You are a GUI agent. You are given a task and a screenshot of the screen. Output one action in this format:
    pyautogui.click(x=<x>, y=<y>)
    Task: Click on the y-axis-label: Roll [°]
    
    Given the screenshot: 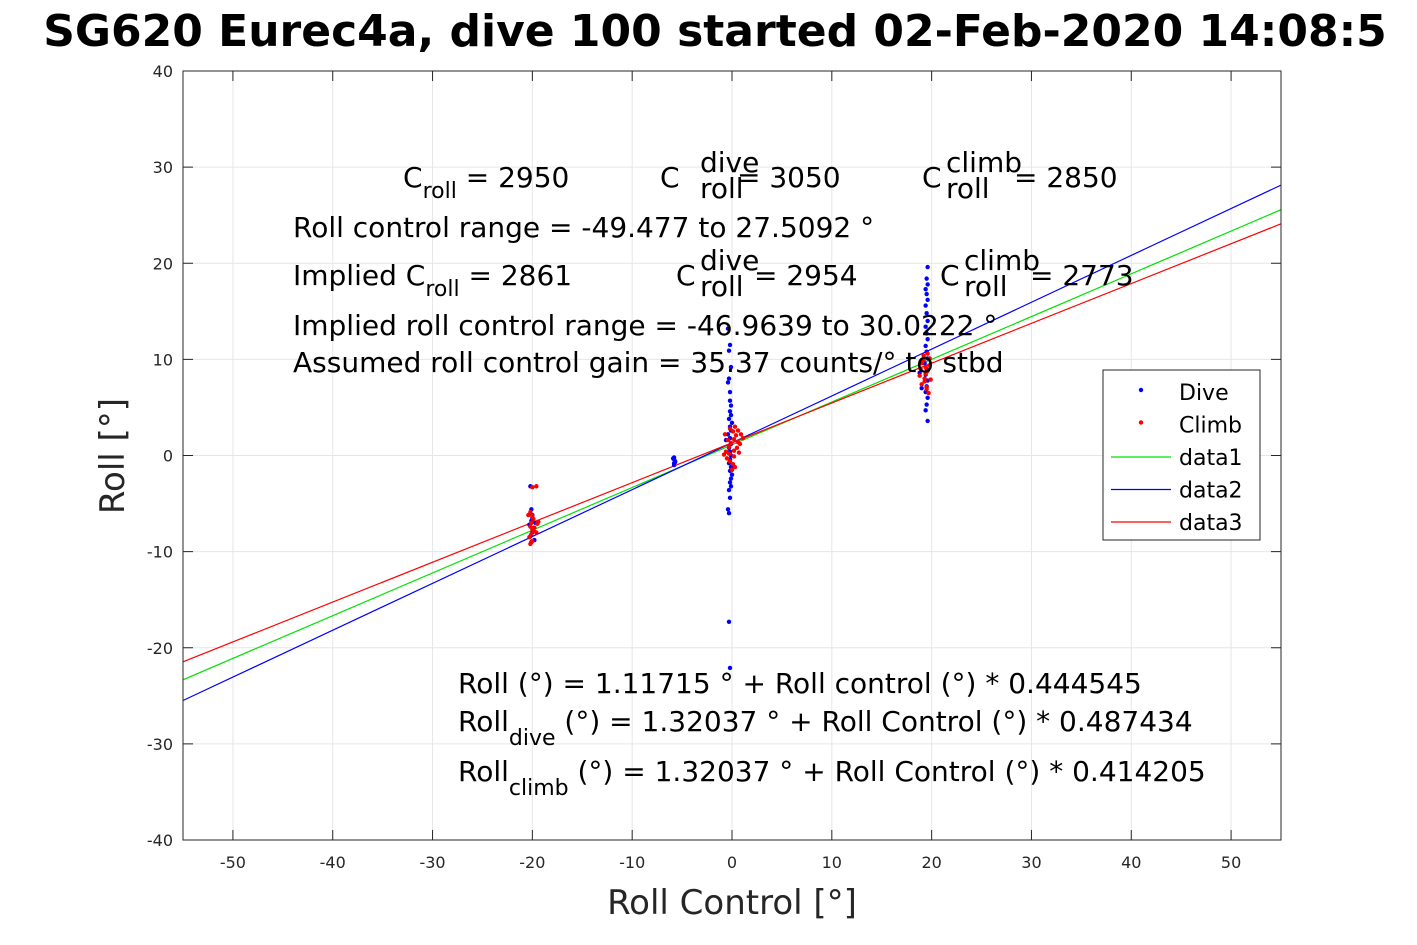 What is the action you would take?
    pyautogui.click(x=113, y=456)
    